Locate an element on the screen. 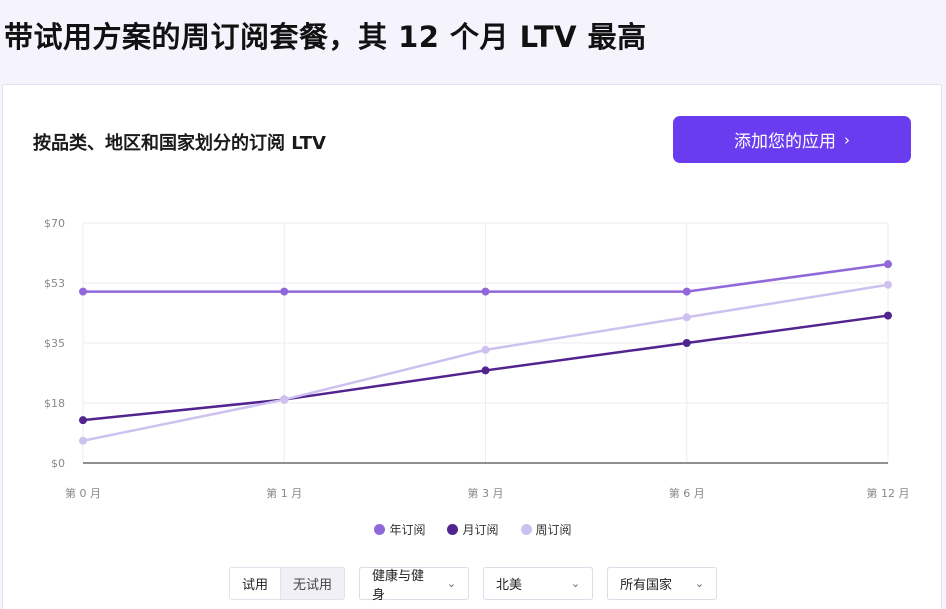 This screenshot has height=609, width=946. region-select-value: 北美 is located at coordinates (509, 585).